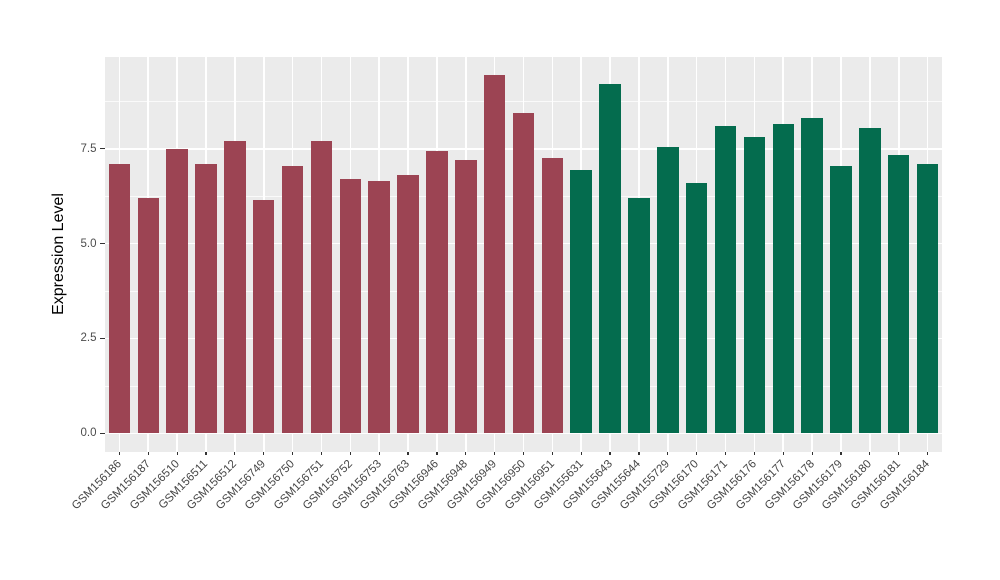 The height and width of the screenshot is (580, 1000). What do you see at coordinates (754, 285) in the screenshot?
I see `bar-GSM156176` at bounding box center [754, 285].